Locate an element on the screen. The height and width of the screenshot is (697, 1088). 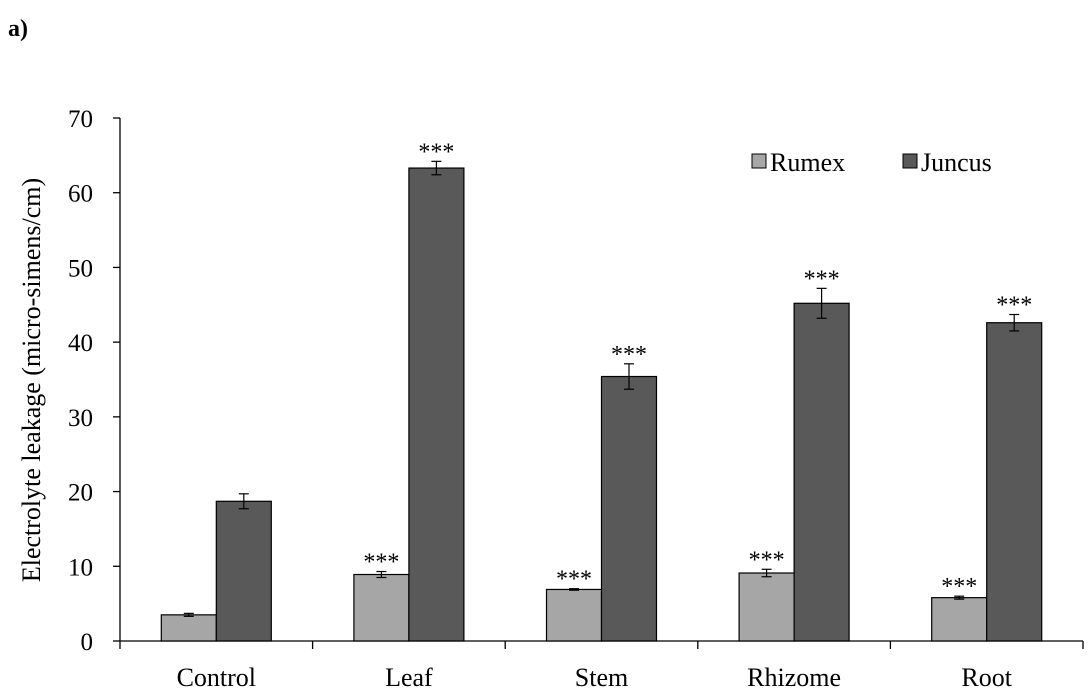
panel-label: a) is located at coordinates (18, 29).